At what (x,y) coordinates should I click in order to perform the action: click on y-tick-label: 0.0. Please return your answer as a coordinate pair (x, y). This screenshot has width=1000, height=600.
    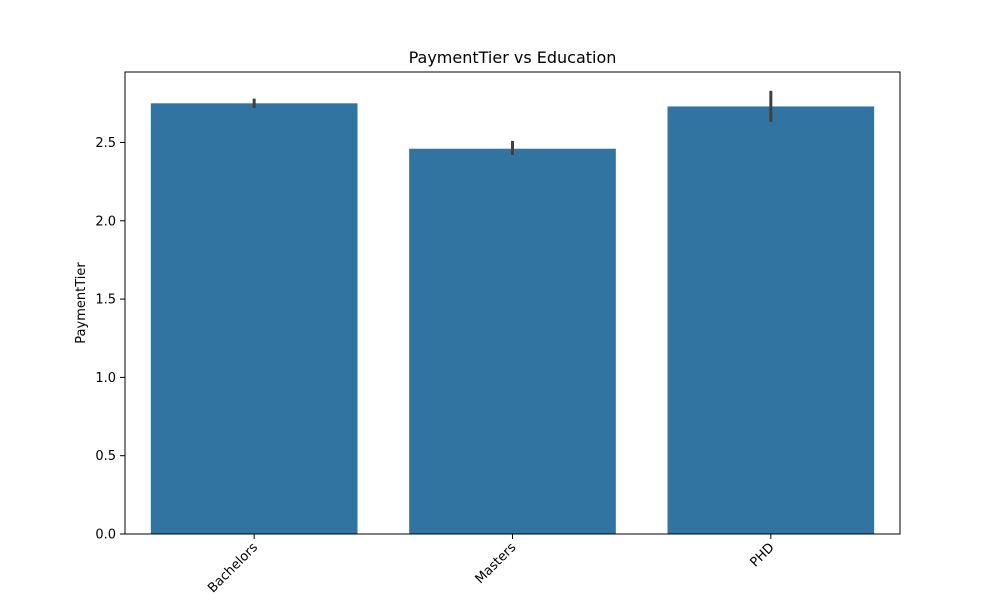
    Looking at the image, I should click on (105, 535).